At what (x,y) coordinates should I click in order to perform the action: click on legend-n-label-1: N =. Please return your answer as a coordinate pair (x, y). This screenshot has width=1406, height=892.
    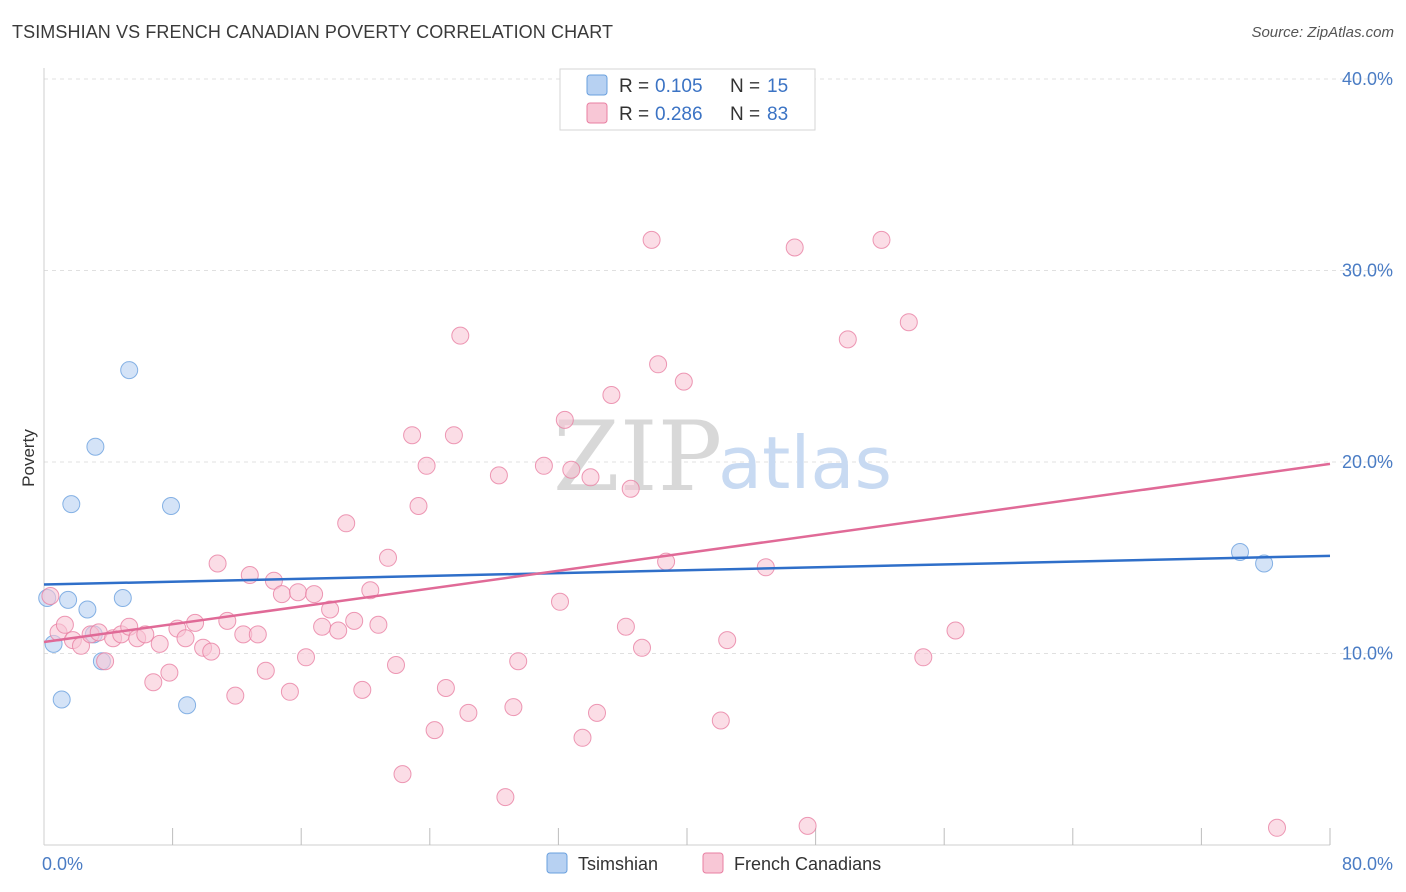
    Looking at the image, I should click on (745, 86).